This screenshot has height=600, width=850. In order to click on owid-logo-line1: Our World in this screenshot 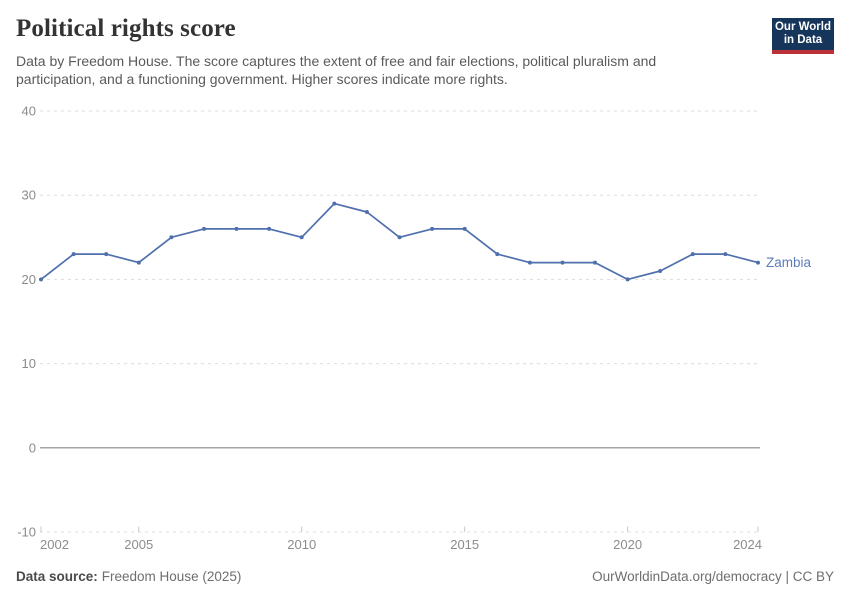, I will do `click(802, 27)`.